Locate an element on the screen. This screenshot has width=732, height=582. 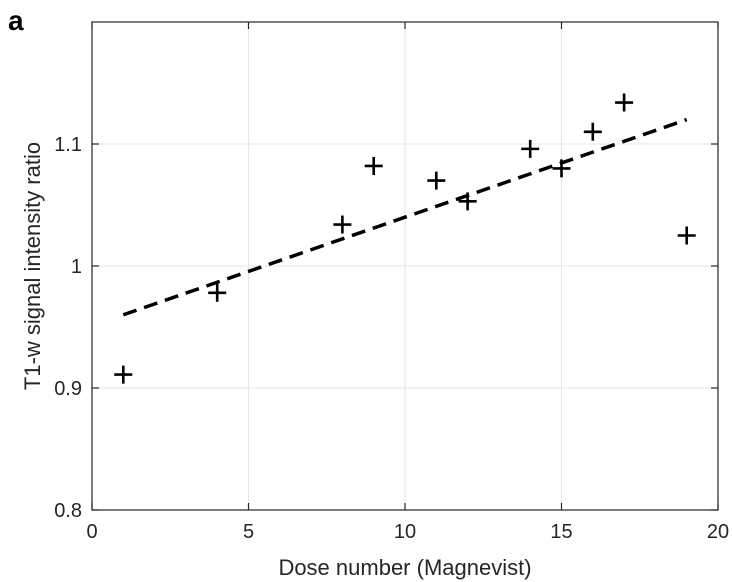
y-tick-label: 1 is located at coordinates (76, 267).